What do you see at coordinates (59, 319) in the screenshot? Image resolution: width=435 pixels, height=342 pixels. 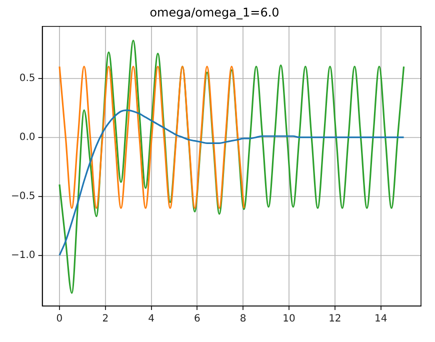 I see `x-tick-label: 0` at bounding box center [59, 319].